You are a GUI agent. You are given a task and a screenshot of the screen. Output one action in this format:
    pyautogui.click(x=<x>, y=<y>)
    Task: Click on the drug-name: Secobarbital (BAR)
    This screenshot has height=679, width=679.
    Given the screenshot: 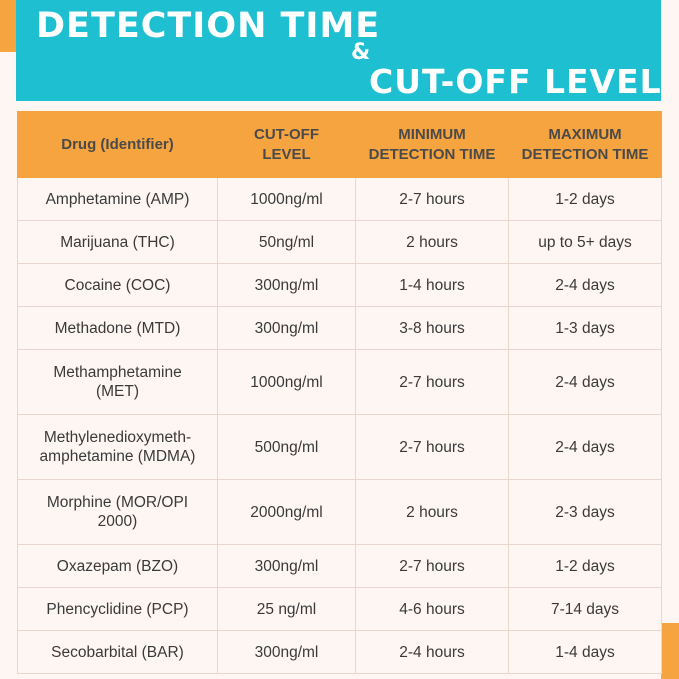 What is the action you would take?
    pyautogui.click(x=117, y=652)
    